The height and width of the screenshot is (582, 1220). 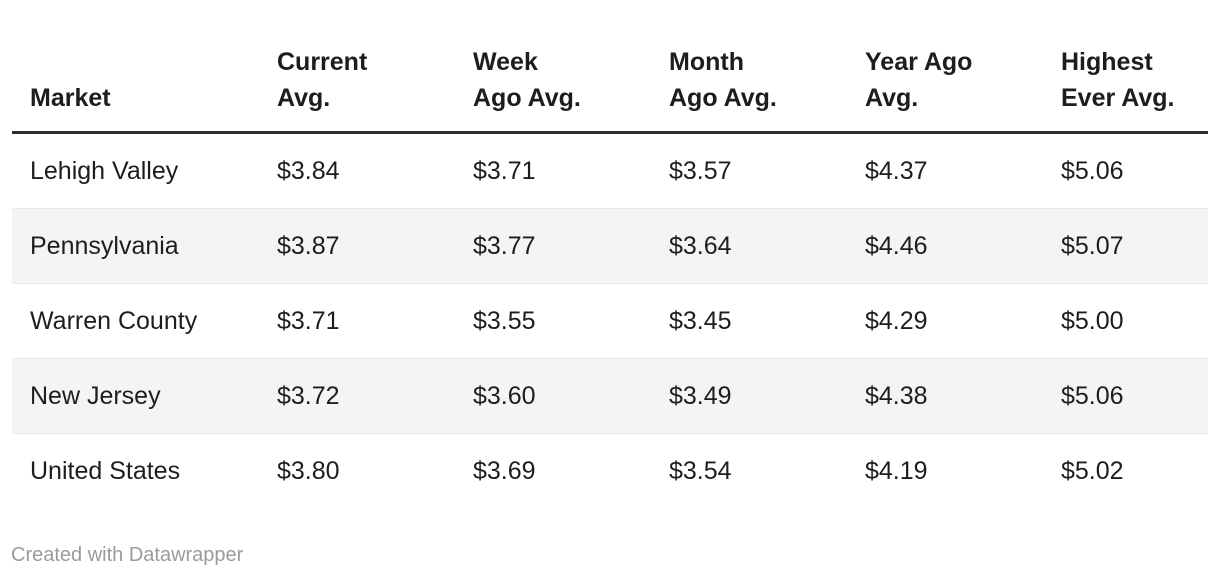 What do you see at coordinates (1125, 67) in the screenshot?
I see `column-header: Highest Ever Avg.` at bounding box center [1125, 67].